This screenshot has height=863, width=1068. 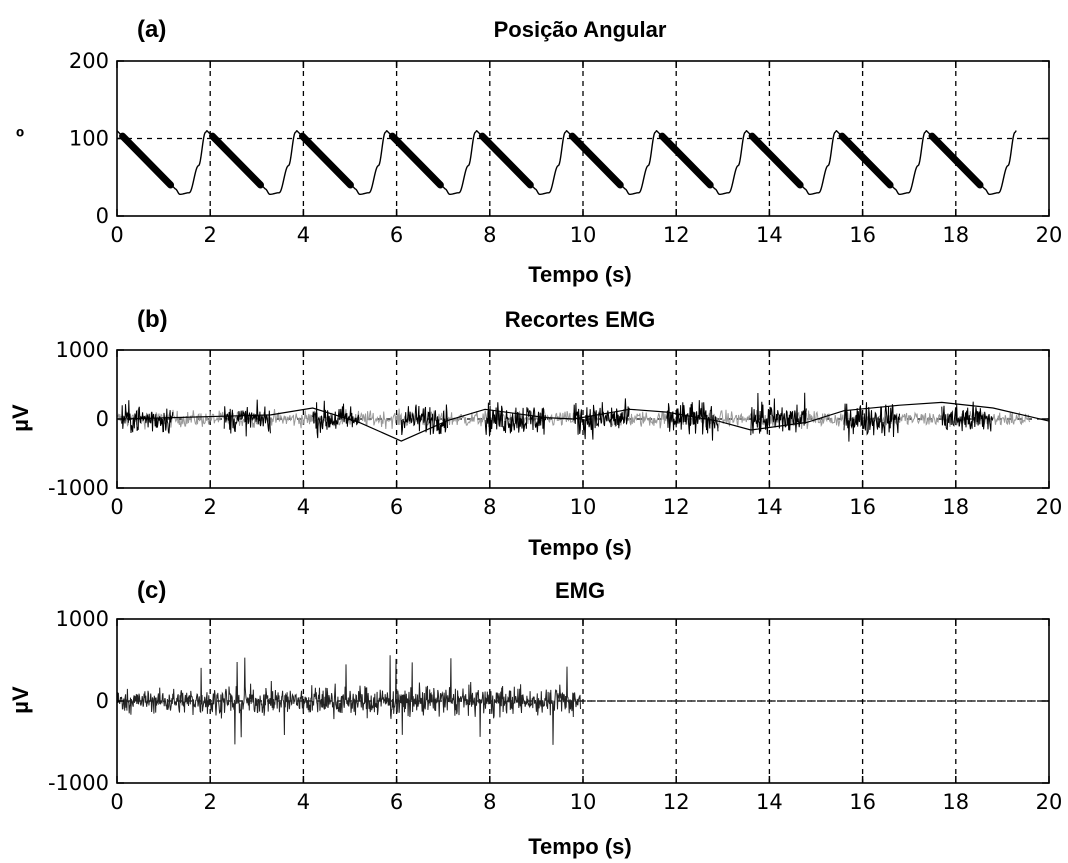 What do you see at coordinates (89, 139) in the screenshot?
I see `y-tick-label: 100` at bounding box center [89, 139].